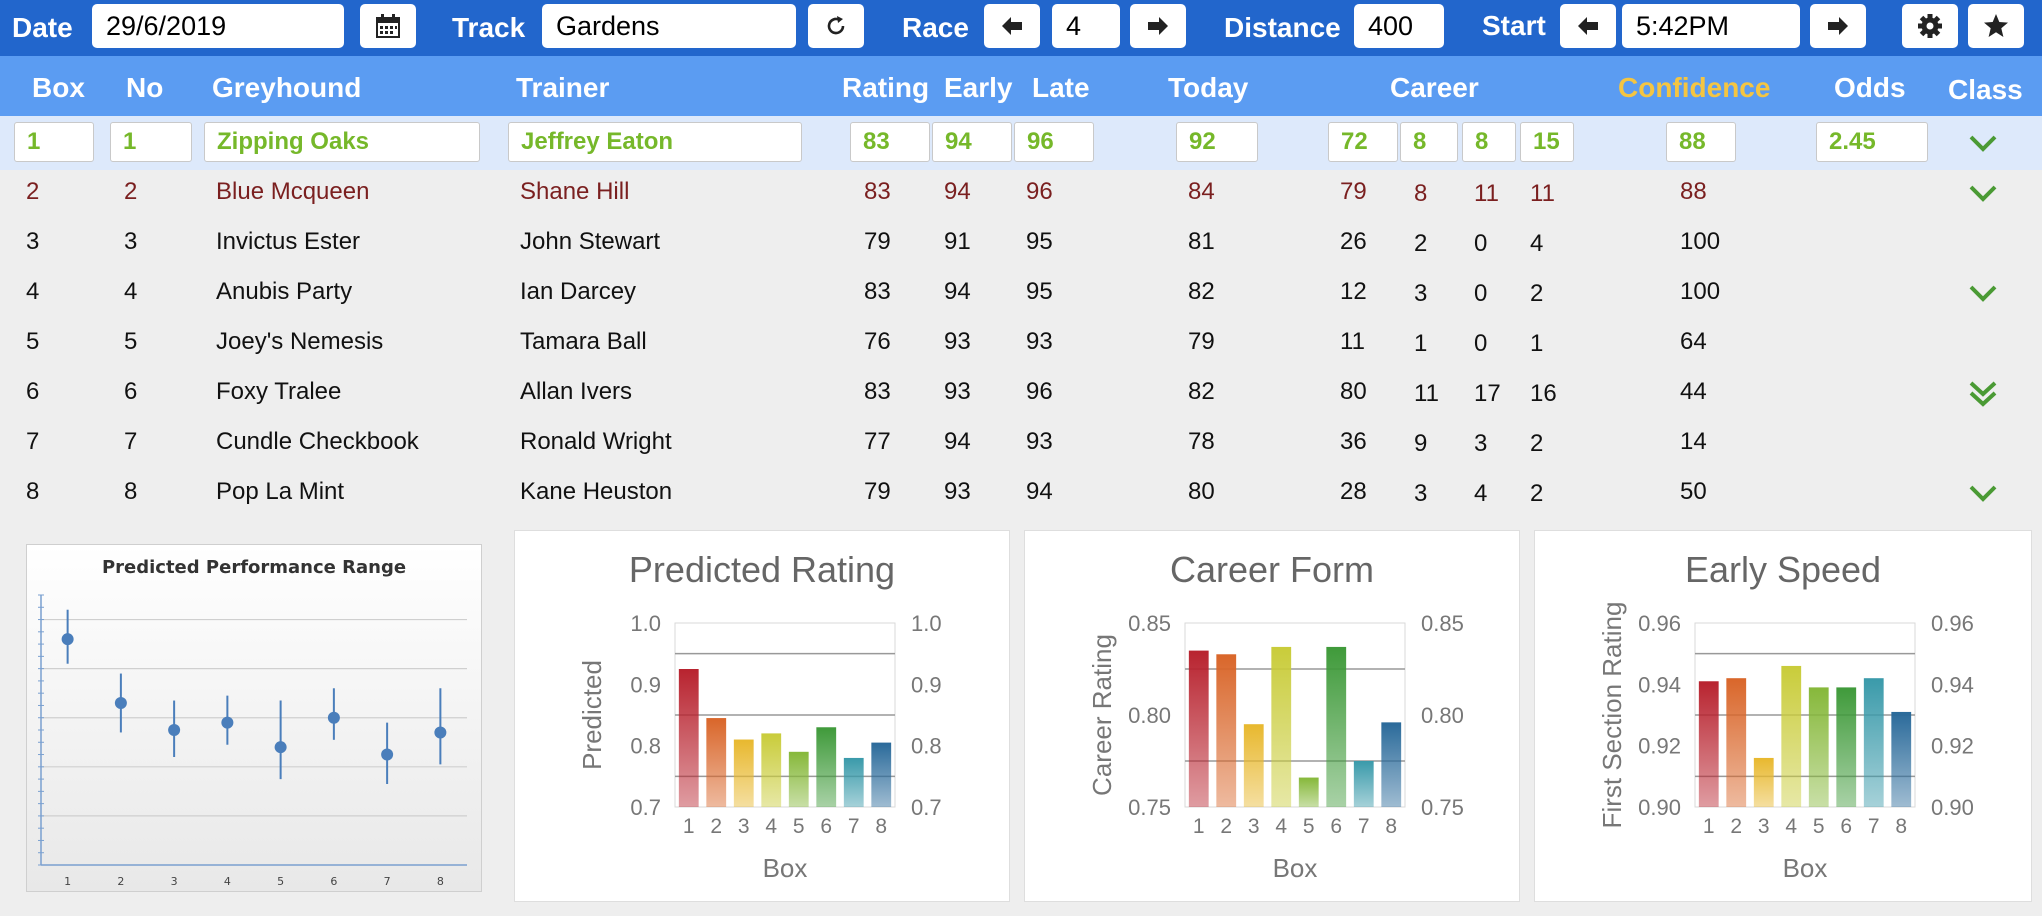 This screenshot has height=916, width=2042. What do you see at coordinates (1149, 807) in the screenshot?
I see `y-tick-label: 0.75` at bounding box center [1149, 807].